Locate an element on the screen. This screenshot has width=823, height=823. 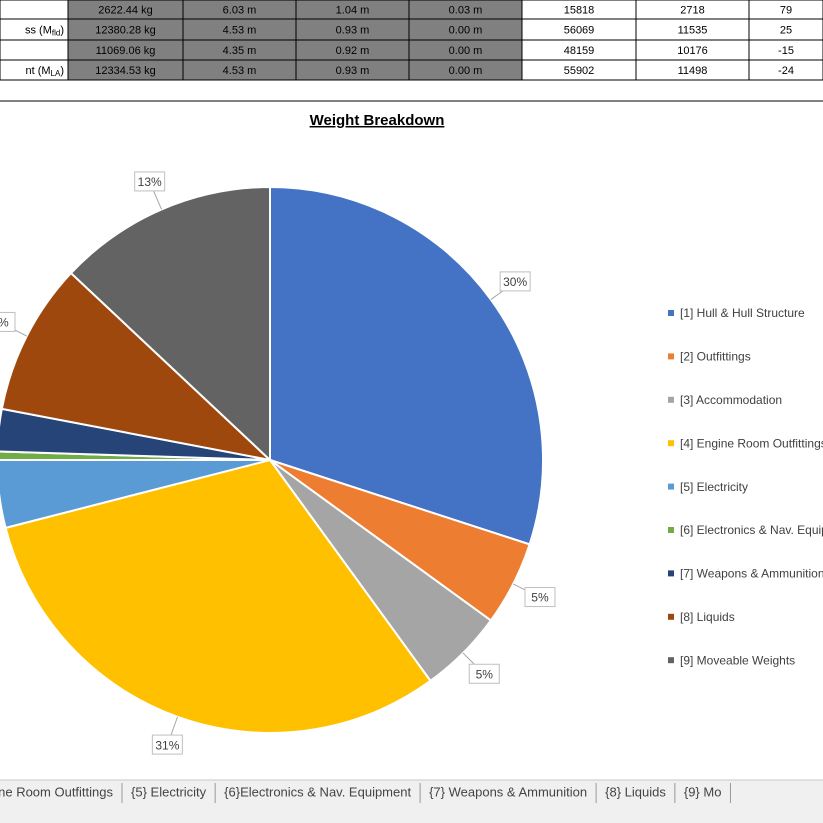
table-value: -24 is located at coordinates (786, 71).